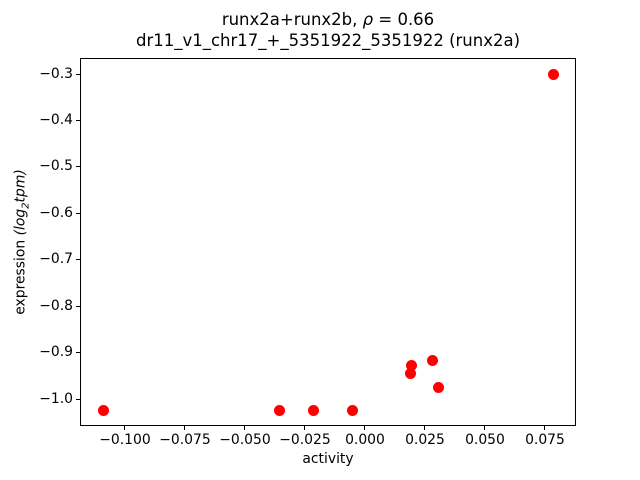  What do you see at coordinates (56, 119) in the screenshot?
I see `y-tick-label: −0.4` at bounding box center [56, 119].